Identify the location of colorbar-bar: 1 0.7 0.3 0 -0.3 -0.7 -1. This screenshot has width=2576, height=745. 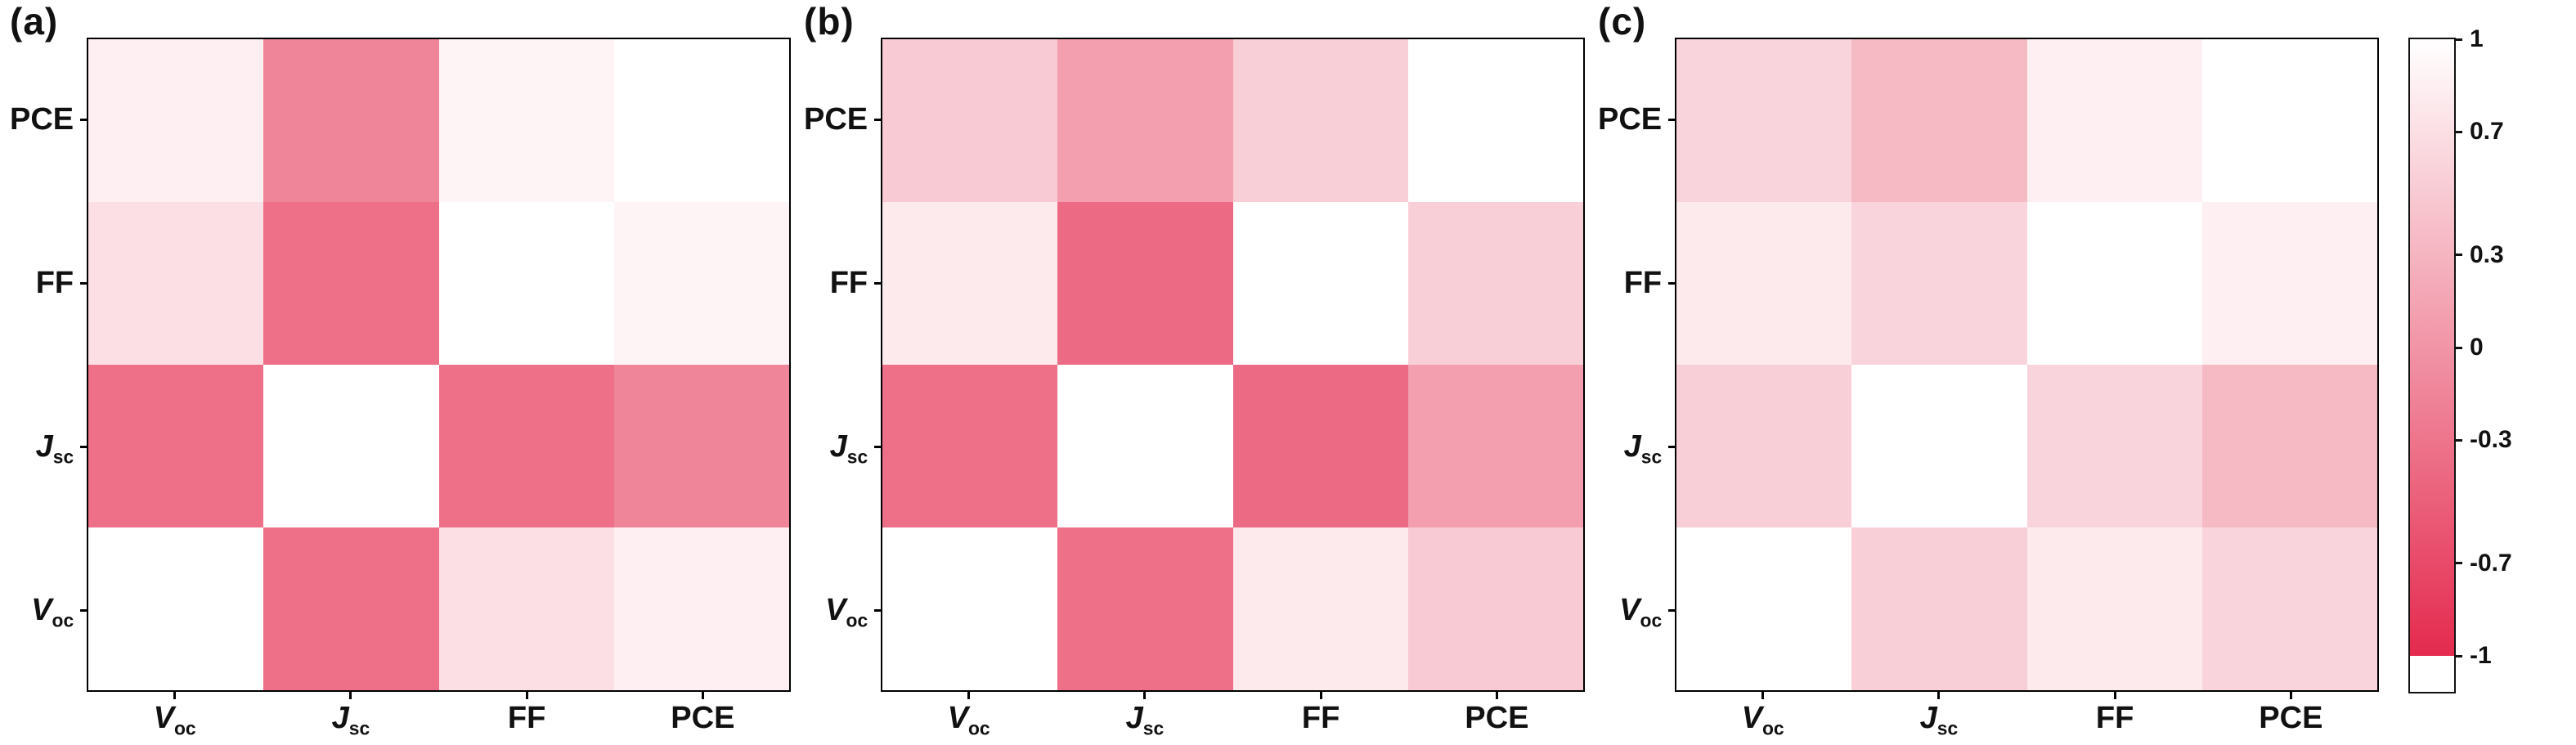
(2460, 359).